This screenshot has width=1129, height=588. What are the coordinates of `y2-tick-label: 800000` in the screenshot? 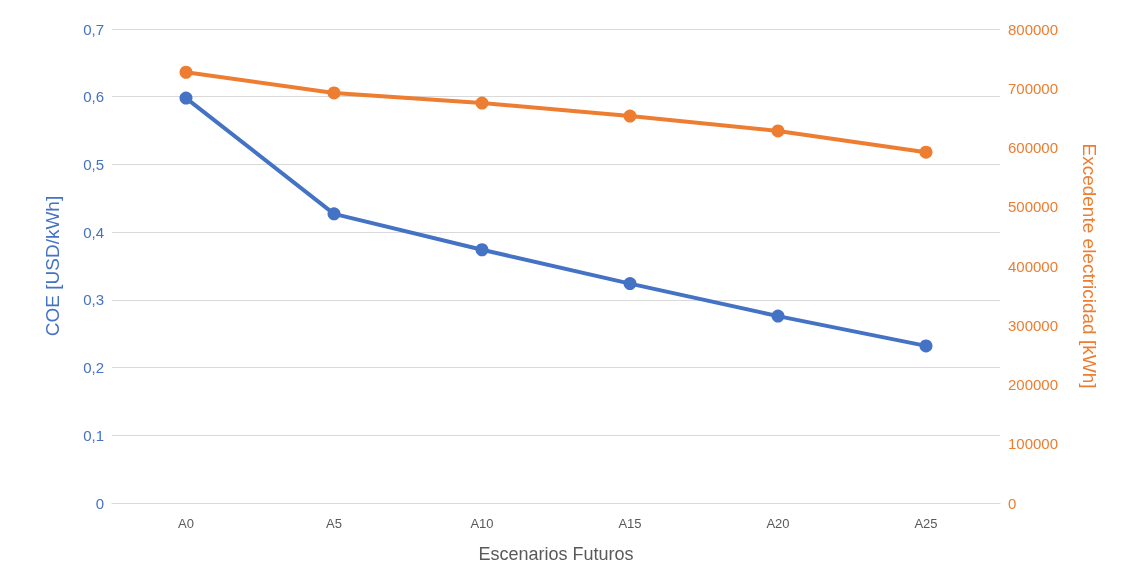 It's located at (1033, 29).